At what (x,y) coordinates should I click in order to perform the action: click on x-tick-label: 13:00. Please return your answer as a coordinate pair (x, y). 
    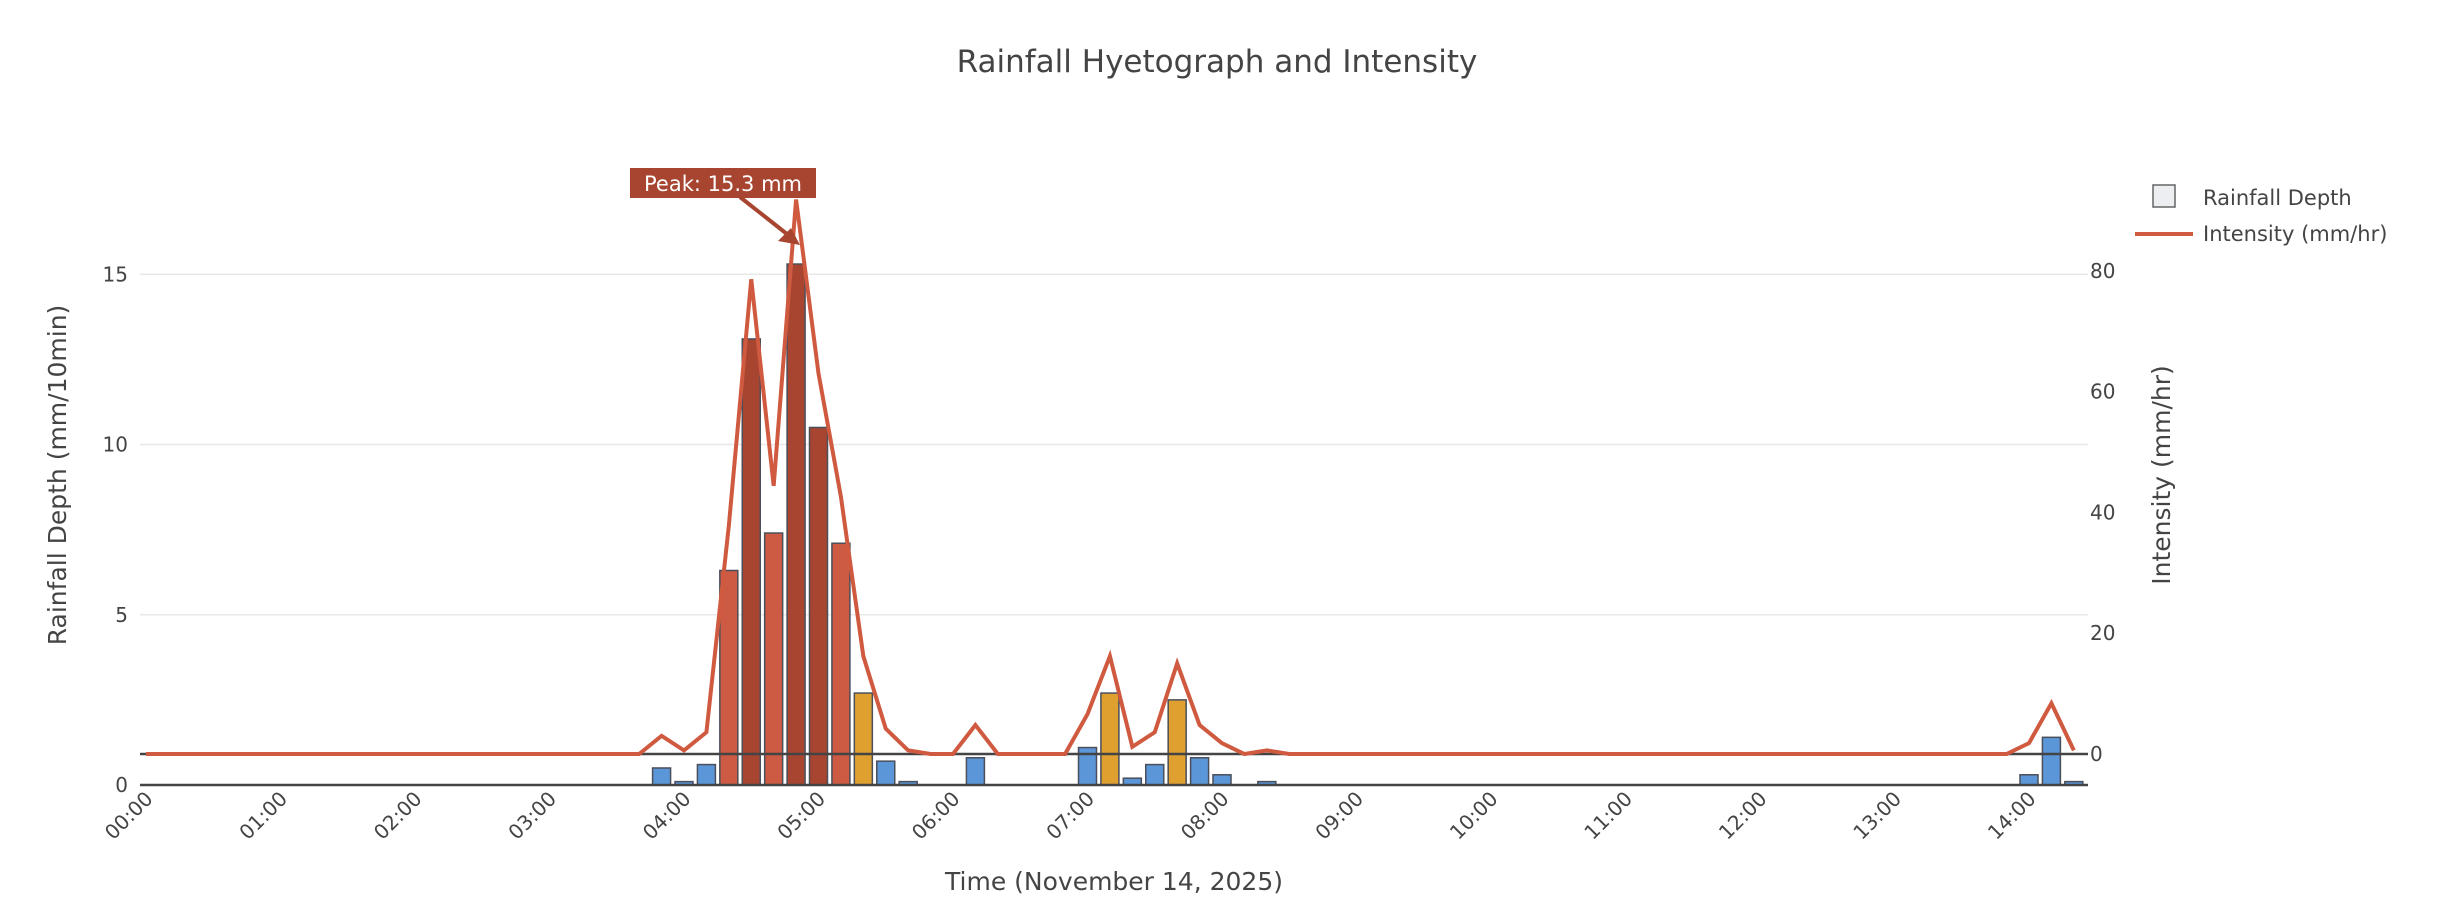
    Looking at the image, I should click on (1877, 816).